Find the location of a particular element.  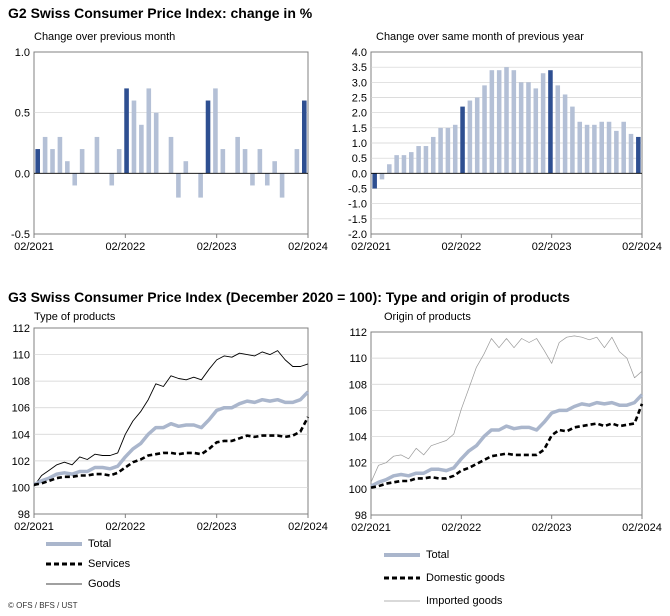

g2-right-ytick-label: 3.5 is located at coordinates (359, 68).